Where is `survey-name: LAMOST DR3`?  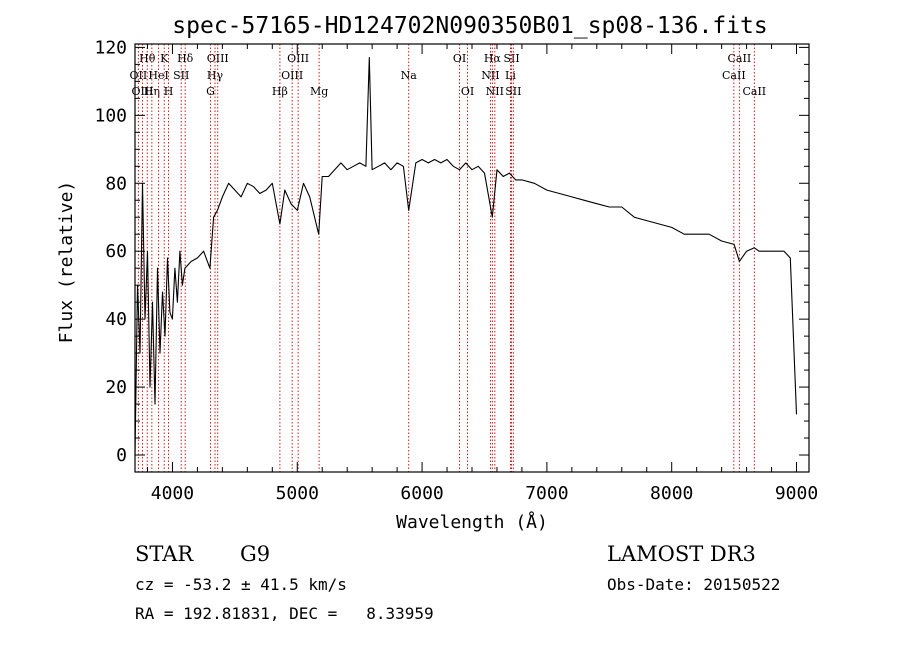
survey-name: LAMOST DR3 is located at coordinates (681, 554).